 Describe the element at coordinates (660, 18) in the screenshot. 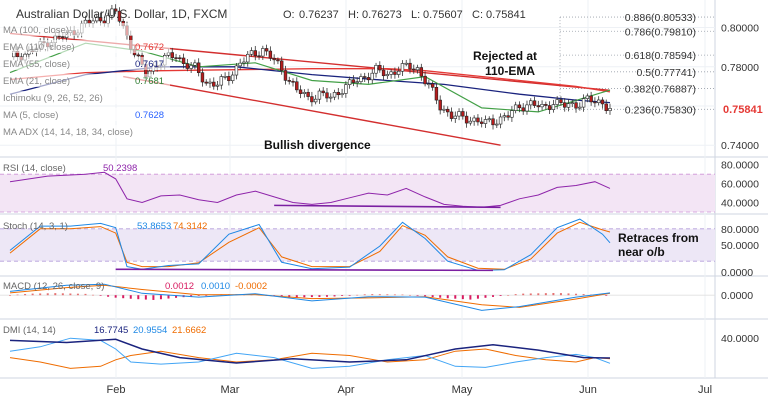

I see `fib-label: 0.886(0.80533)` at that location.